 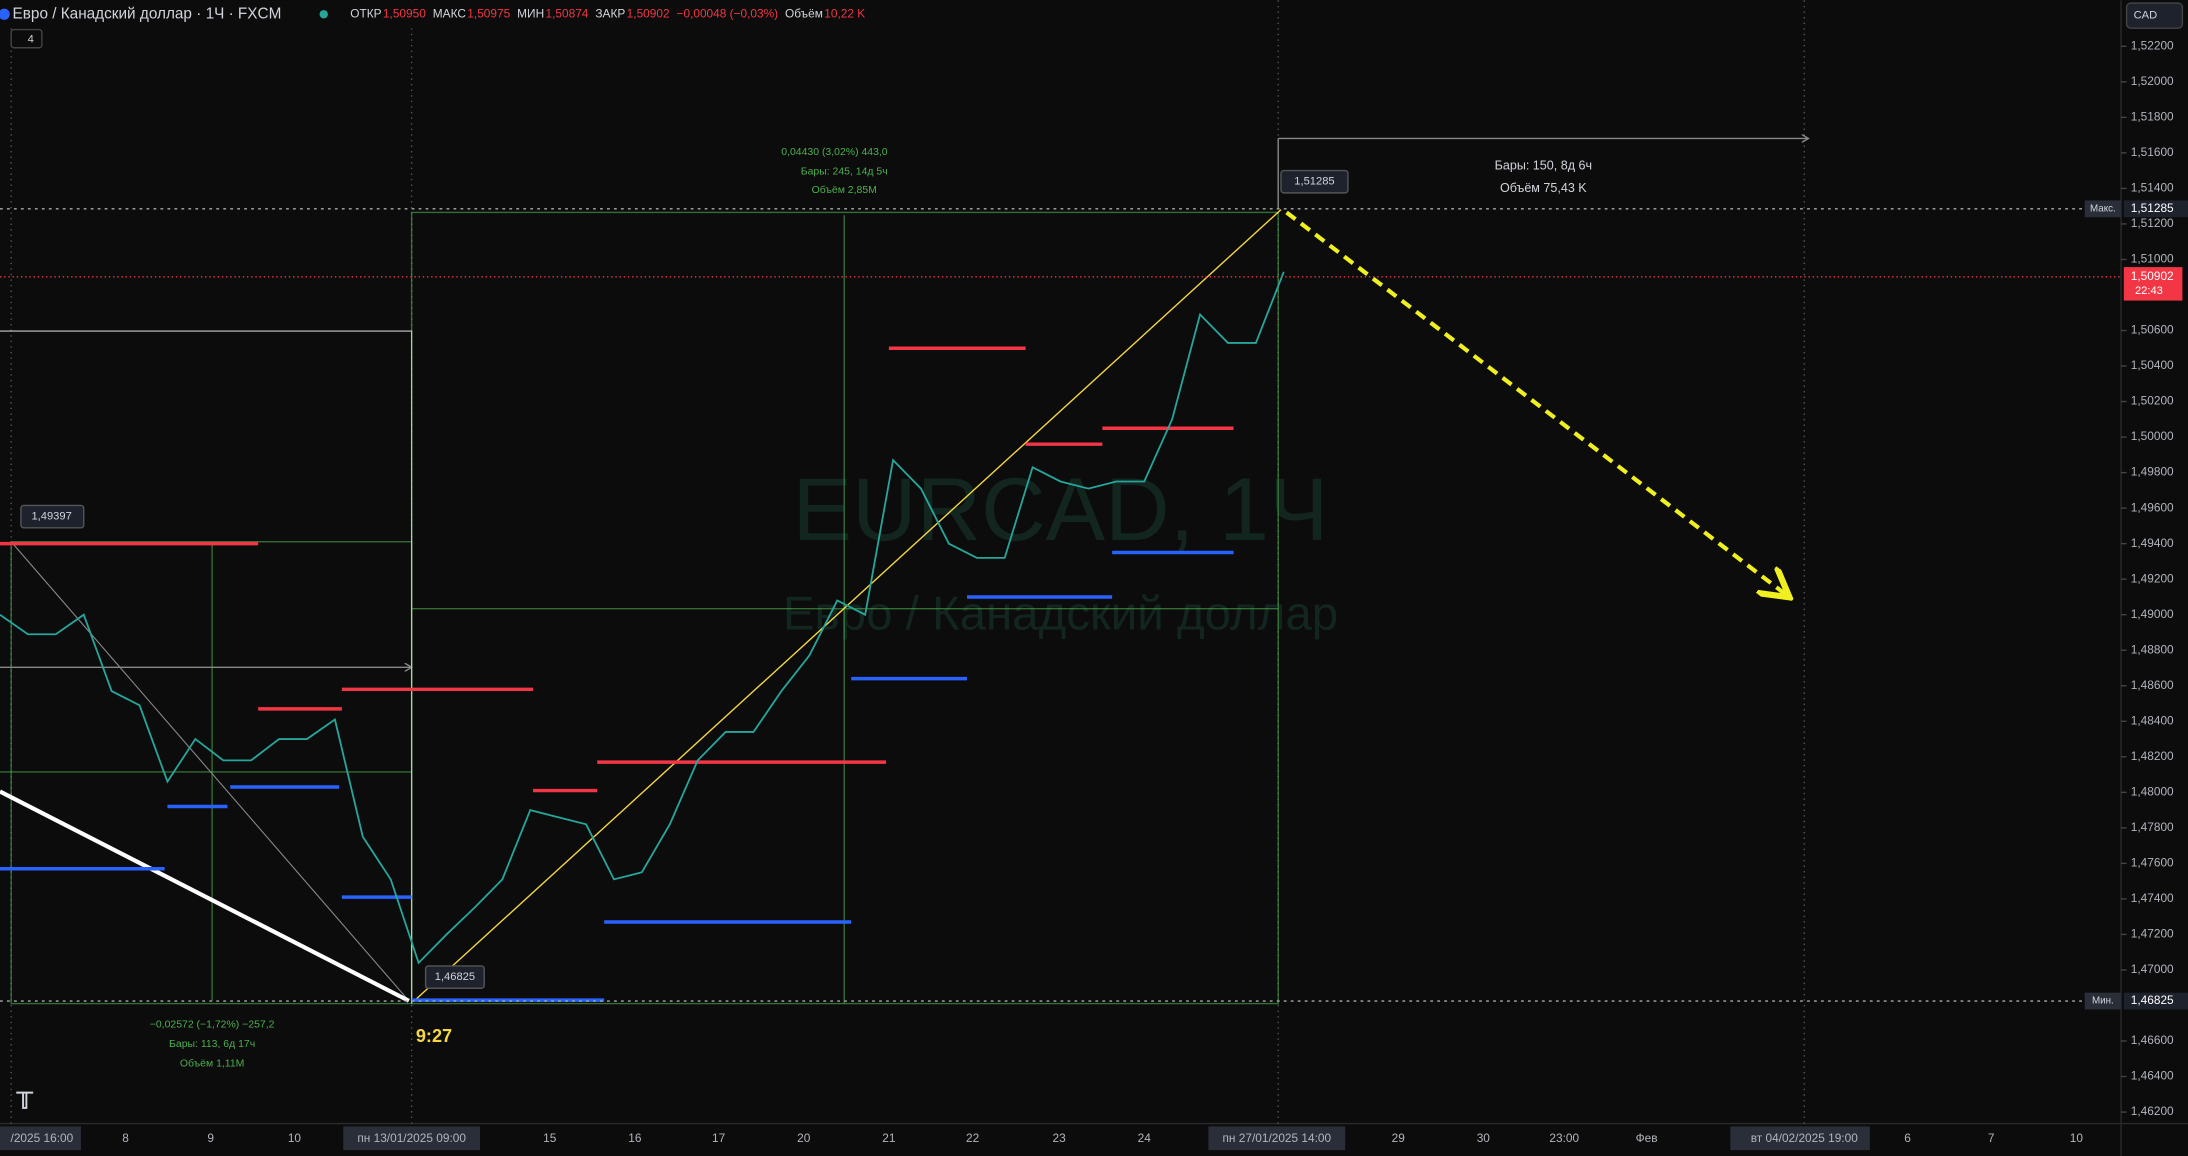 I want to click on y-tick-label: 1,48400, so click(x=2152, y=720).